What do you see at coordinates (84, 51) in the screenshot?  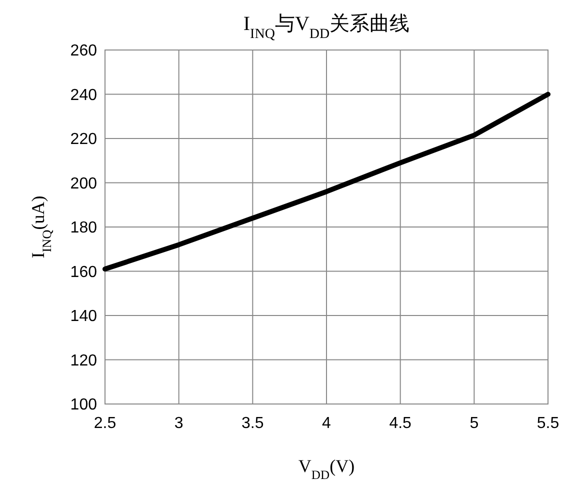 I see `y-tick-label: 260` at bounding box center [84, 51].